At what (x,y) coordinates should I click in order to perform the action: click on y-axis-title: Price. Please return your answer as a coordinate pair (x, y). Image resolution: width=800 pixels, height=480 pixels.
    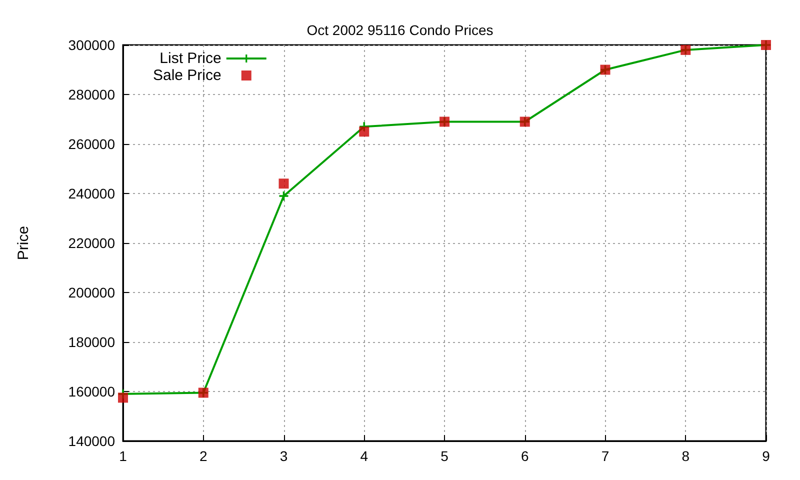
    Looking at the image, I should click on (23, 243).